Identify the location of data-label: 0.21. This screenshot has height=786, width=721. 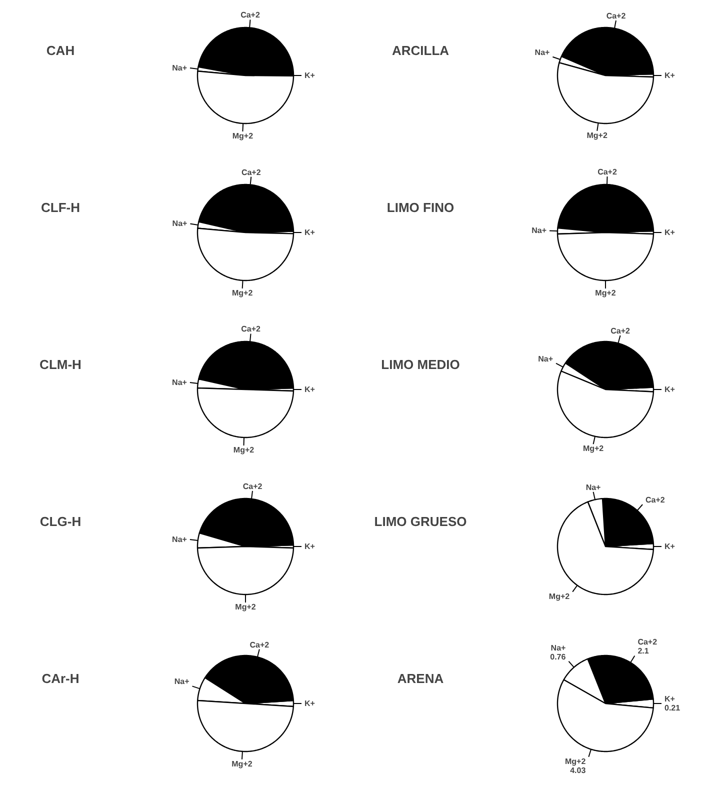
(672, 708).